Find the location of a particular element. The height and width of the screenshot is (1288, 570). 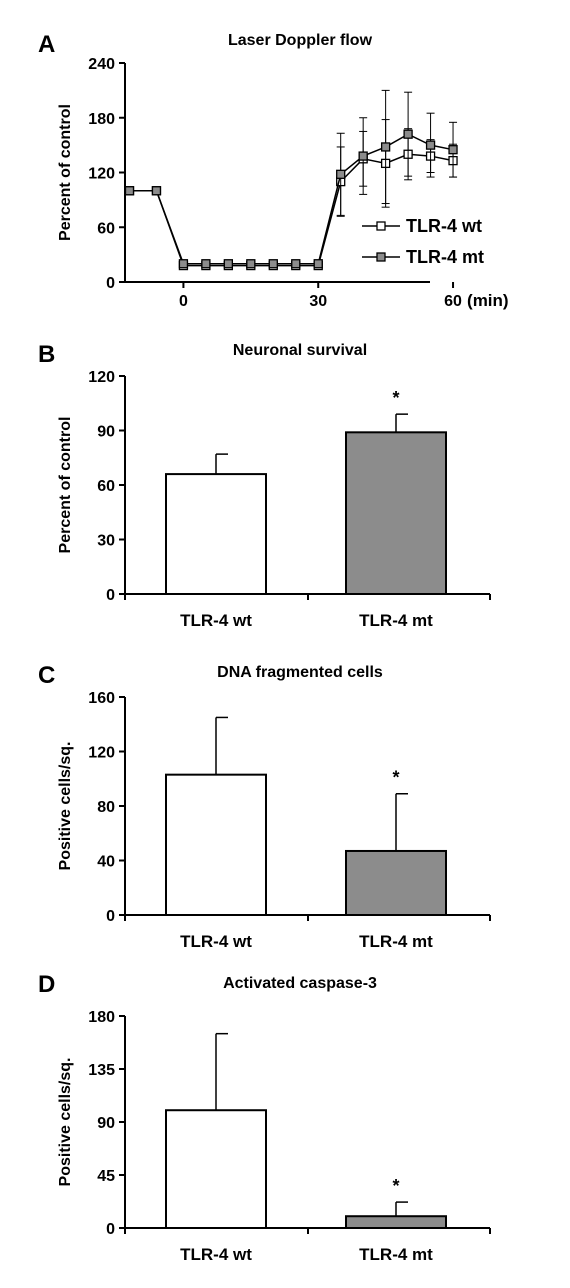

series-mt is located at coordinates (291, 178).